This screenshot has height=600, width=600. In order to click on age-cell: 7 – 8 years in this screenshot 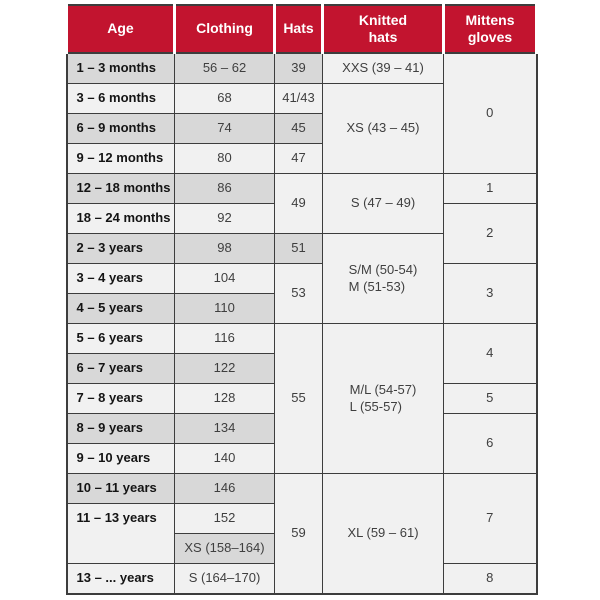, I will do `click(120, 398)`.